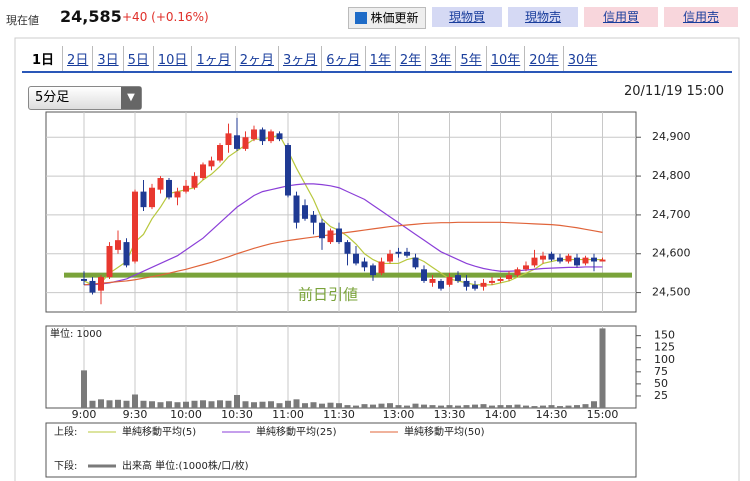  I want to click on period-tab: 10年, so click(505, 58).